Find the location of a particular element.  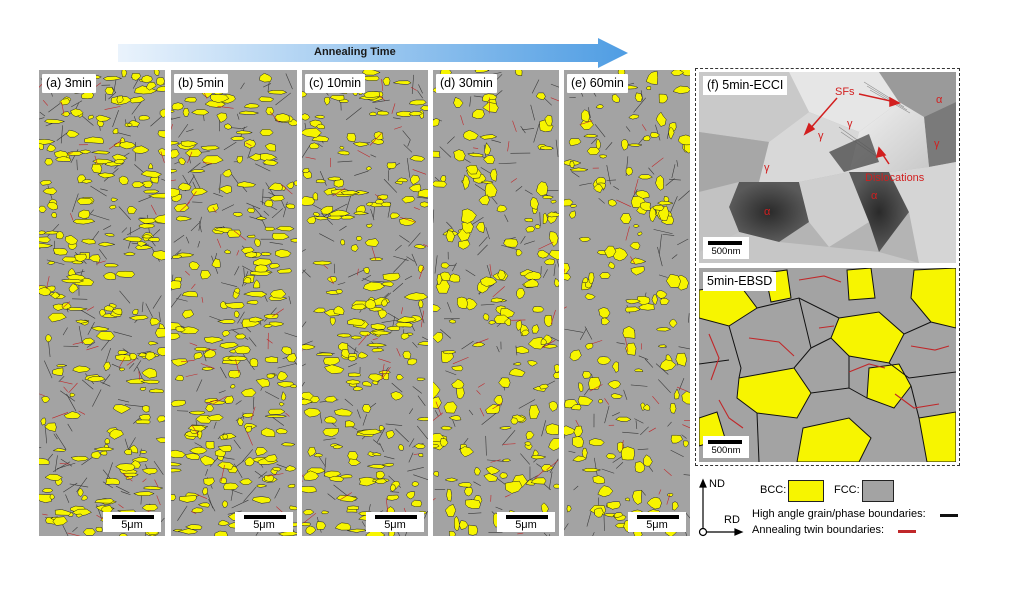

annealing-time-arrow: Annealing Time is located at coordinates (374, 53).